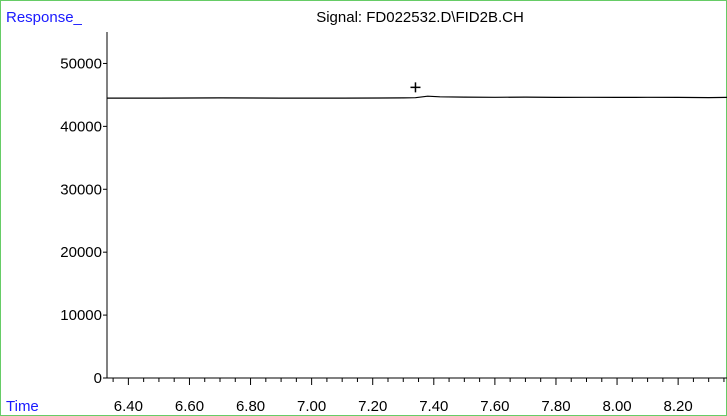 This screenshot has width=727, height=416. I want to click on x-axis-label: Time, so click(22, 406).